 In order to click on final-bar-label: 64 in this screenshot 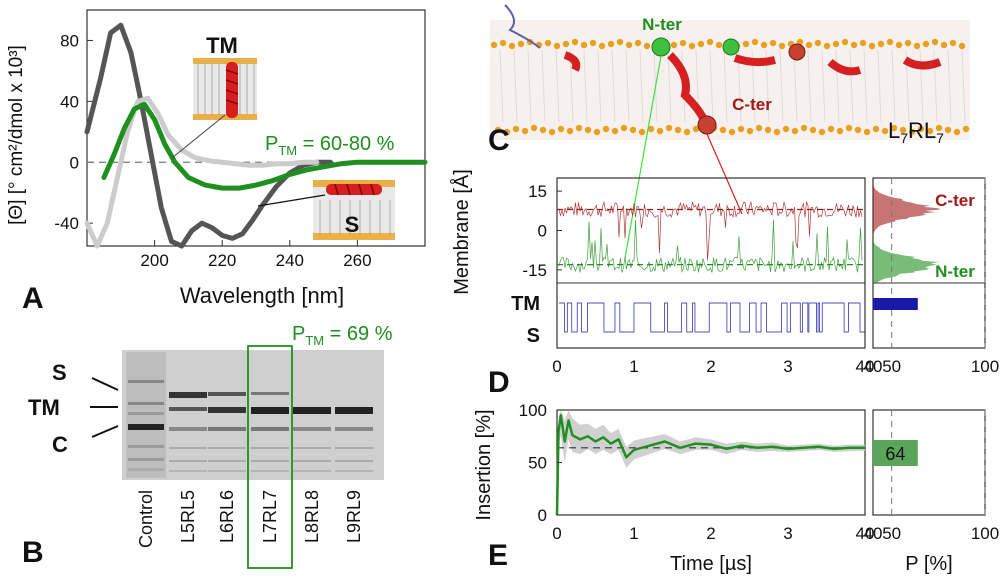, I will do `click(895, 454)`.